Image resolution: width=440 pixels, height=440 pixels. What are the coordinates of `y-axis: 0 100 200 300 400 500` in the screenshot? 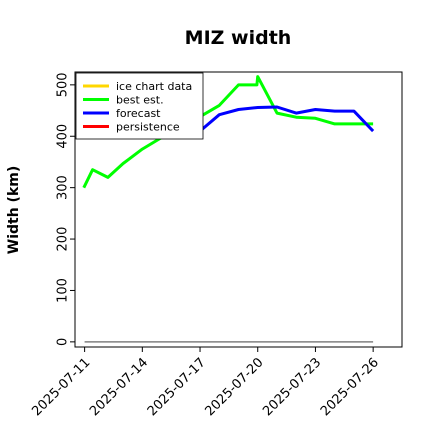 It's located at (65, 209).